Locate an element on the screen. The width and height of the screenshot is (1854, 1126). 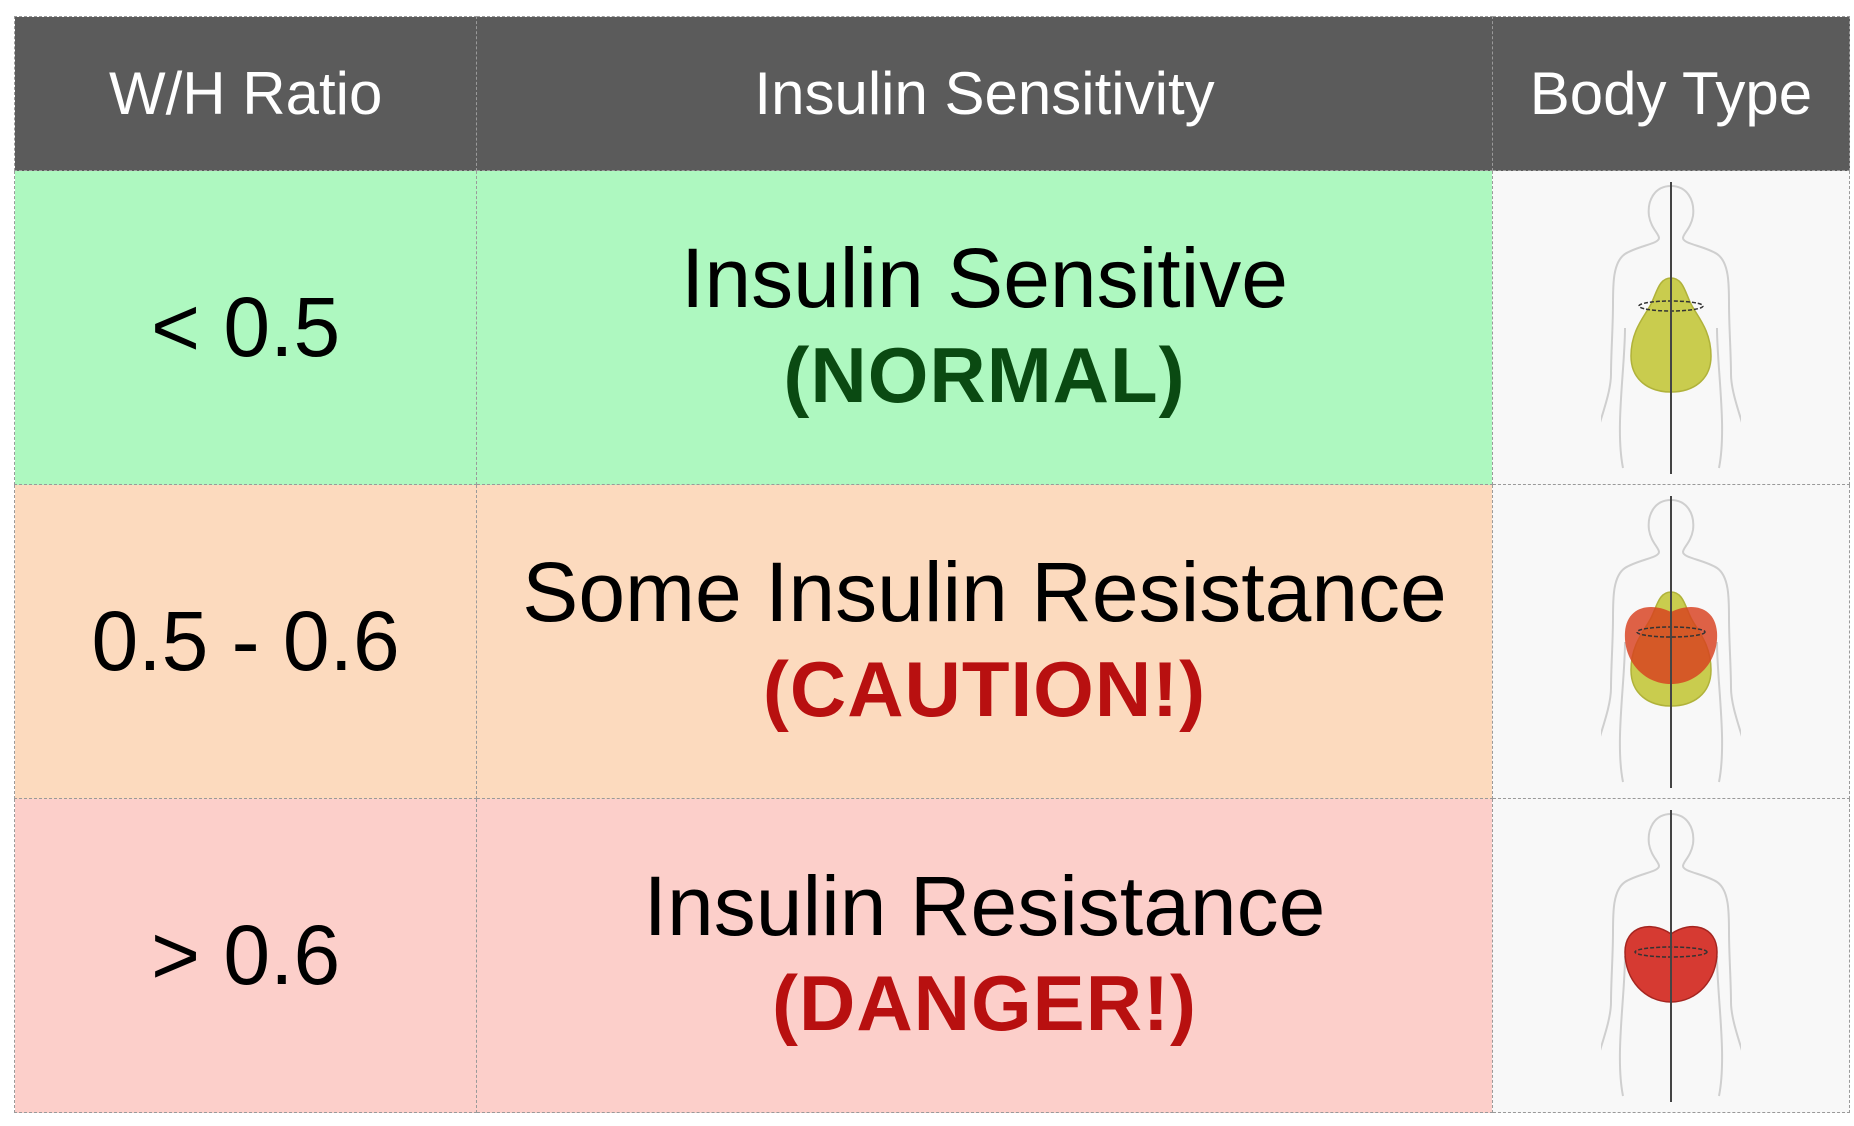
header-insulin-sensitivity: Insulin Sensitivity is located at coordinates (984, 93).